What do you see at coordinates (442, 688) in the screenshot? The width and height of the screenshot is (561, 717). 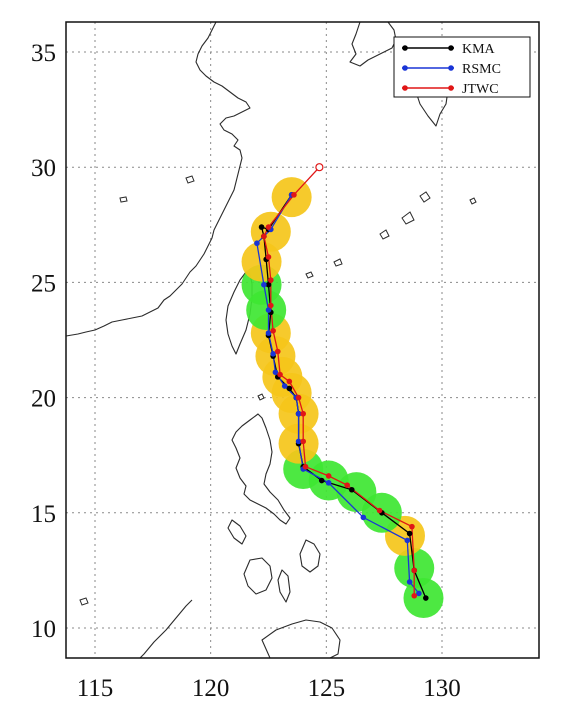 I see `x-tick-label: 130` at bounding box center [442, 688].